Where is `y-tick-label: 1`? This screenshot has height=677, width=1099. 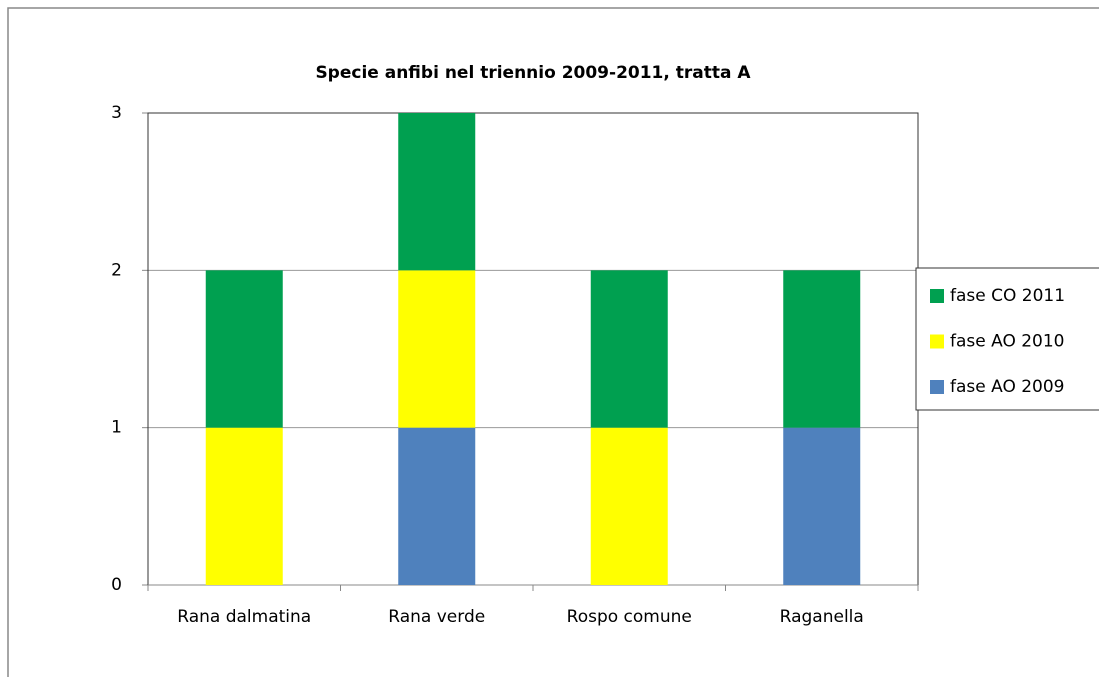
y-tick-label: 1 is located at coordinates (116, 428).